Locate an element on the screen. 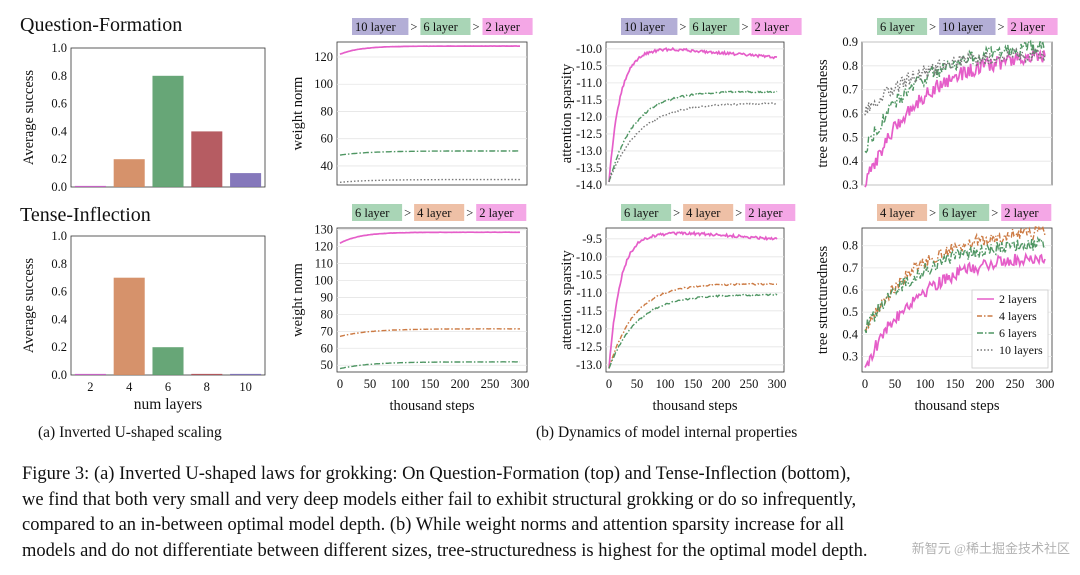 This screenshot has height=575, width=1080. y-tick-label: 120 is located at coordinates (323, 57).